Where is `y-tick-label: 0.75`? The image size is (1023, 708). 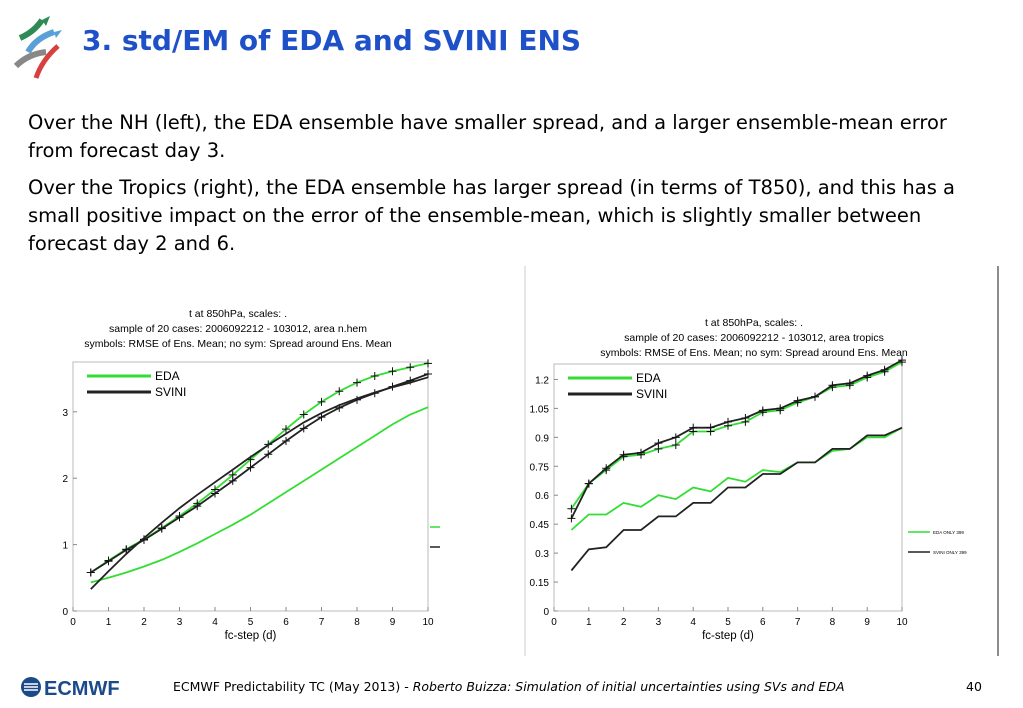
y-tick-label: 0.75 is located at coordinates (540, 467).